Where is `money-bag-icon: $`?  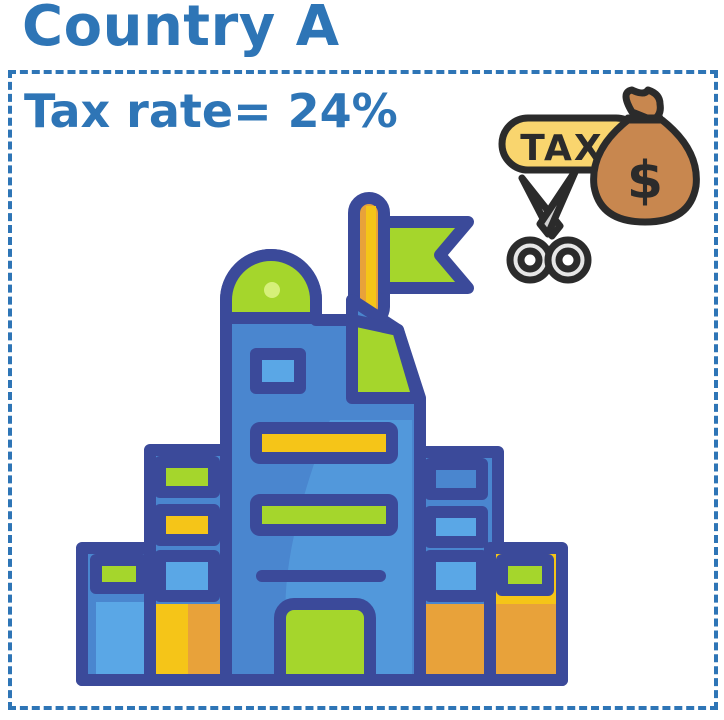
money-bag-icon: $ is located at coordinates (645, 156).